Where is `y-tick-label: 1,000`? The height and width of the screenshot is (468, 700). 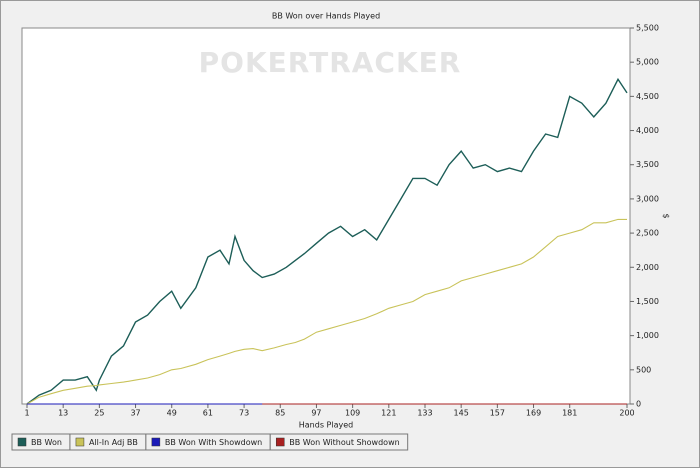
y-tick-label: 1,000 is located at coordinates (647, 335).